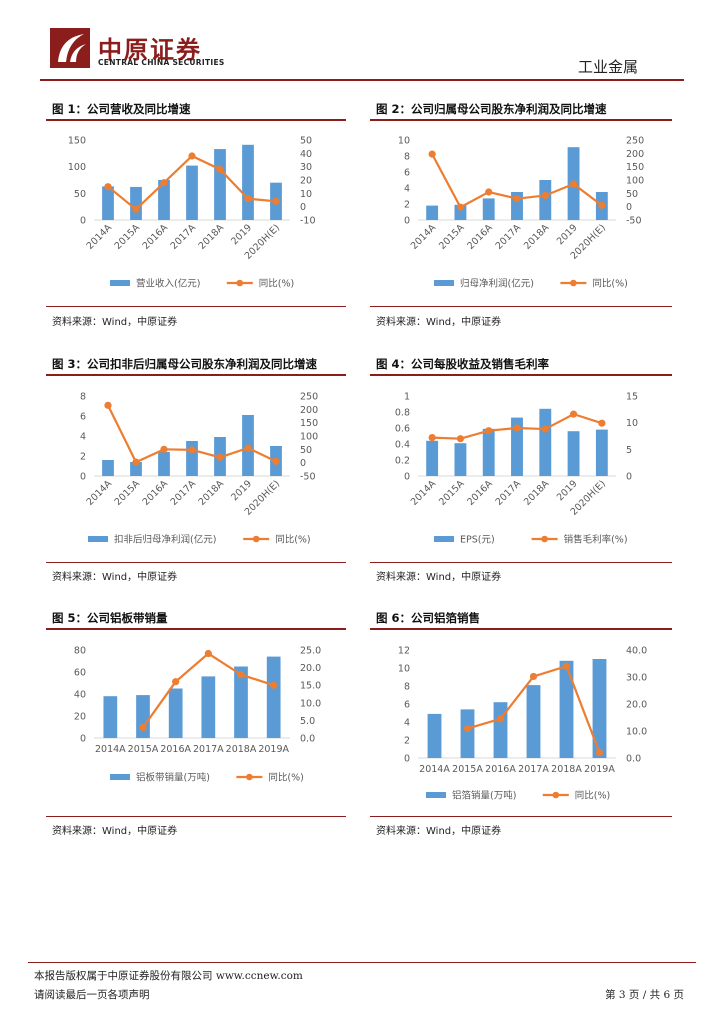  Describe the element at coordinates (100, 493) in the screenshot. I see `x-tick-label: 2014A` at that location.